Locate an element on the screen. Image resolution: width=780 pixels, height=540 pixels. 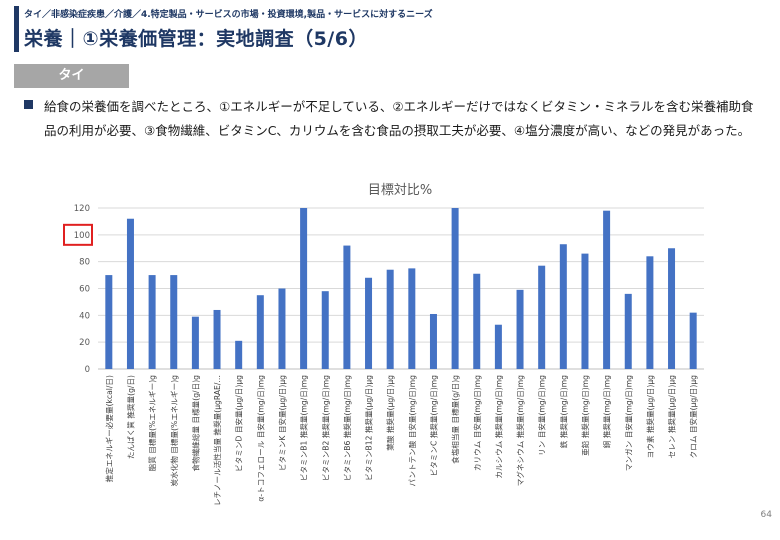
x-tick-label: セレン 推奨量(μg/日)μg is located at coordinates (672, 417).